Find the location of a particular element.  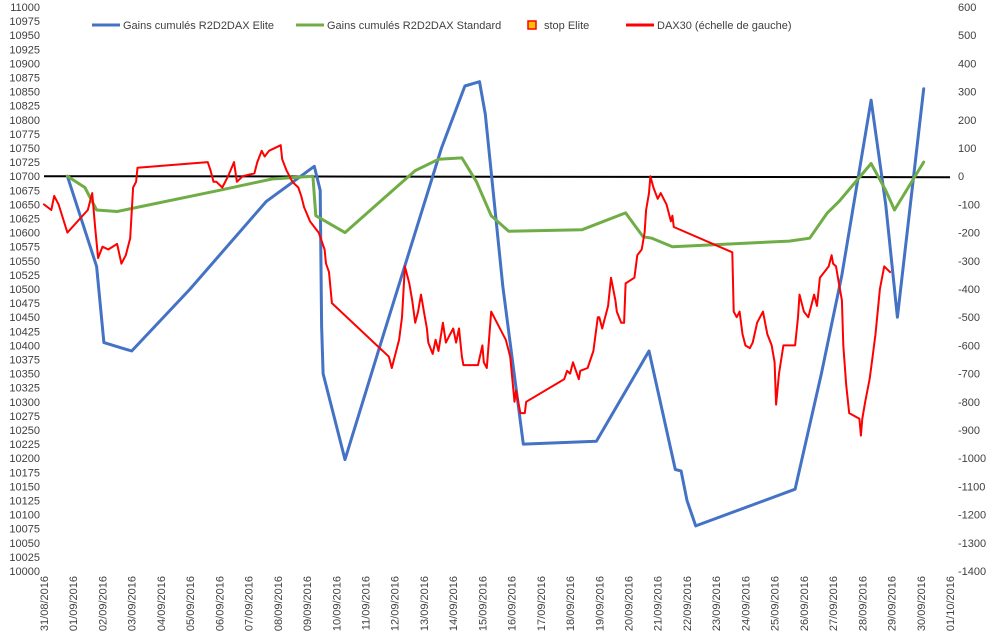

y-right-tick-label: 500 is located at coordinates (967, 36).